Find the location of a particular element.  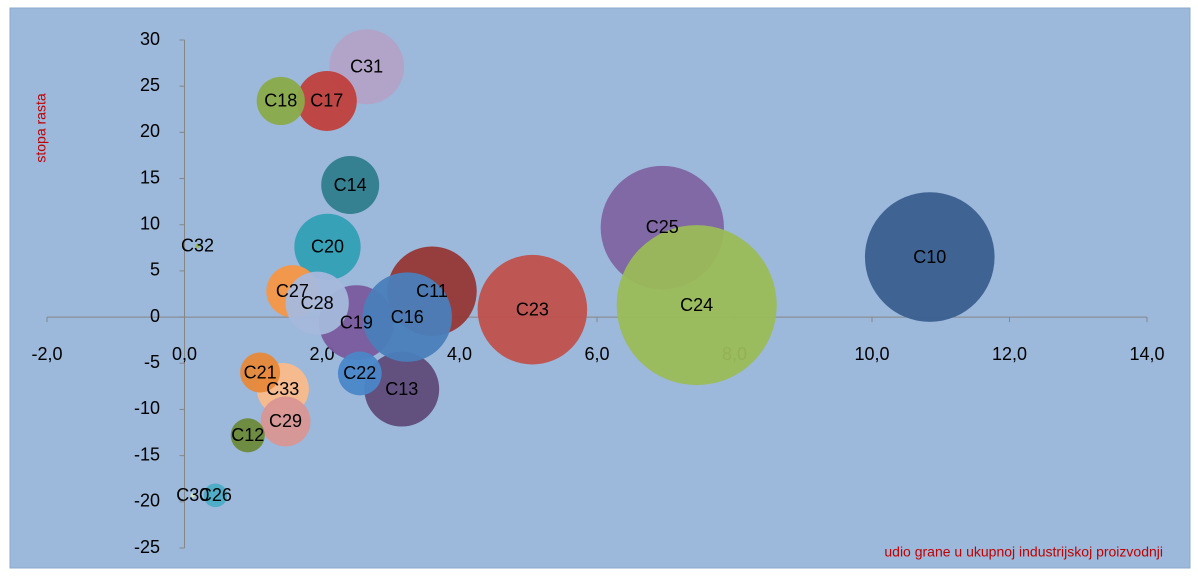

bubble-label: C25 is located at coordinates (662, 227).